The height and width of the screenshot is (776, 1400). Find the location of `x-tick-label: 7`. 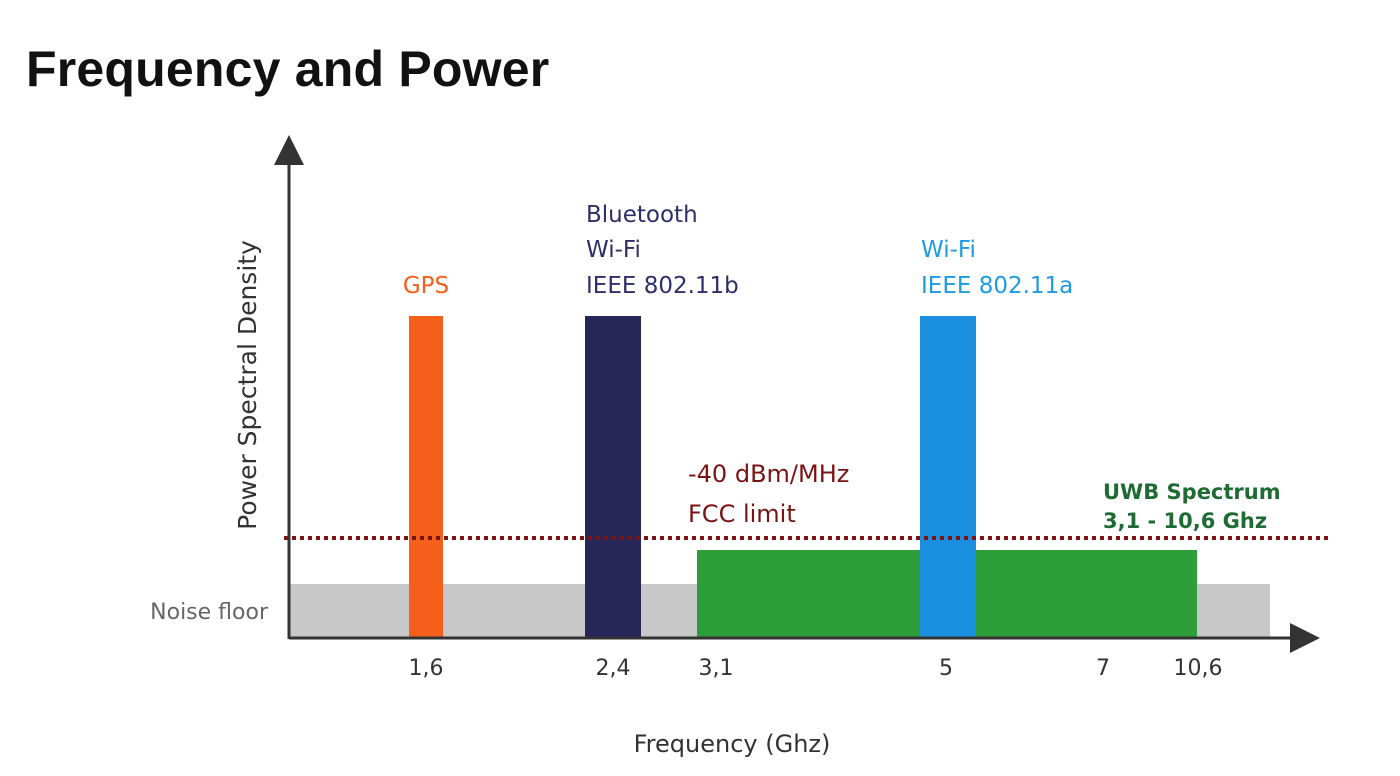

x-tick-label: 7 is located at coordinates (1103, 668).